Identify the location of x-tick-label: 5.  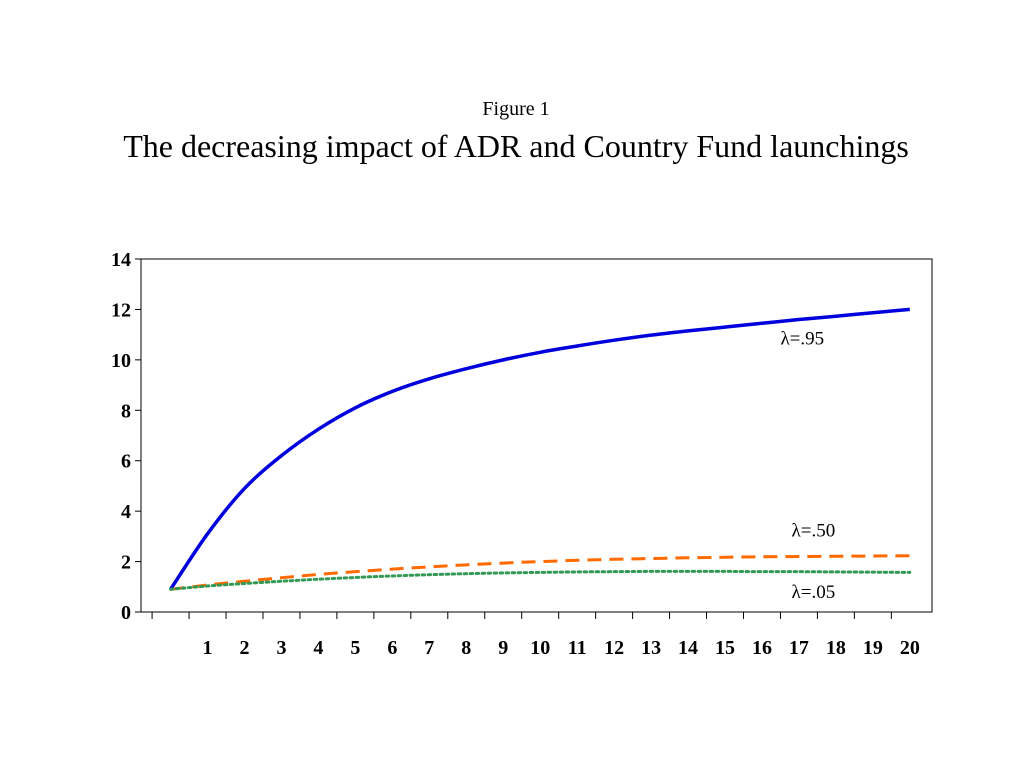
(355, 648).